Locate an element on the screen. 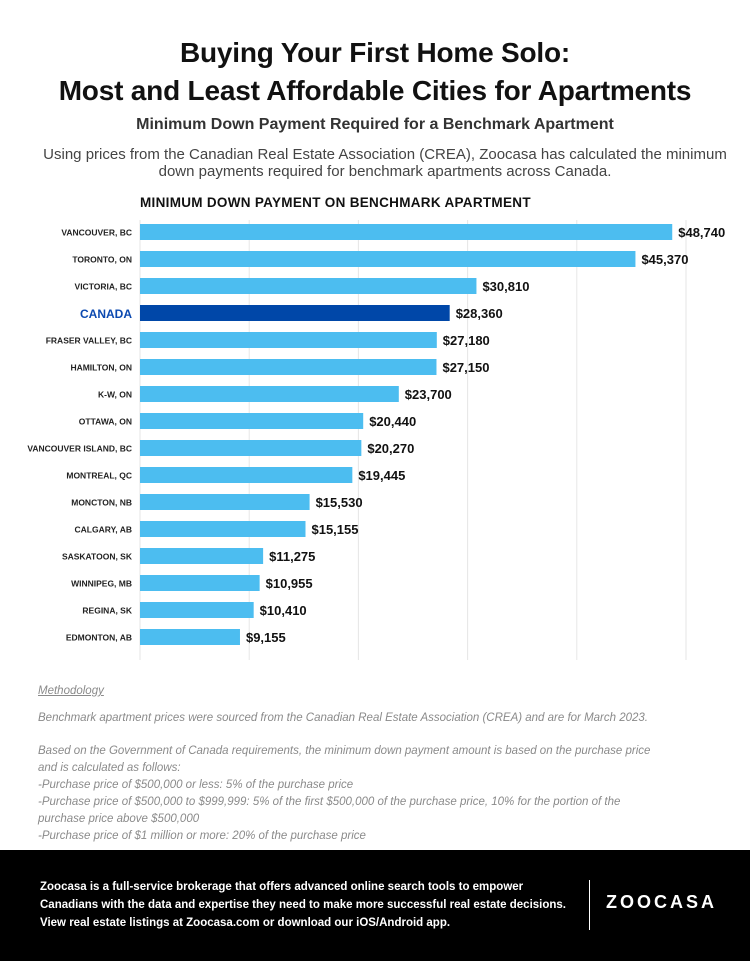 This screenshot has height=961, width=750. category-label: TORONTO, ON is located at coordinates (102, 260).